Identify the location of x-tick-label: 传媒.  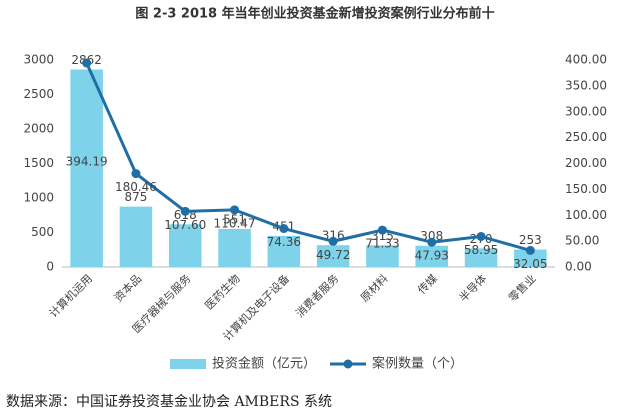
(427, 284).